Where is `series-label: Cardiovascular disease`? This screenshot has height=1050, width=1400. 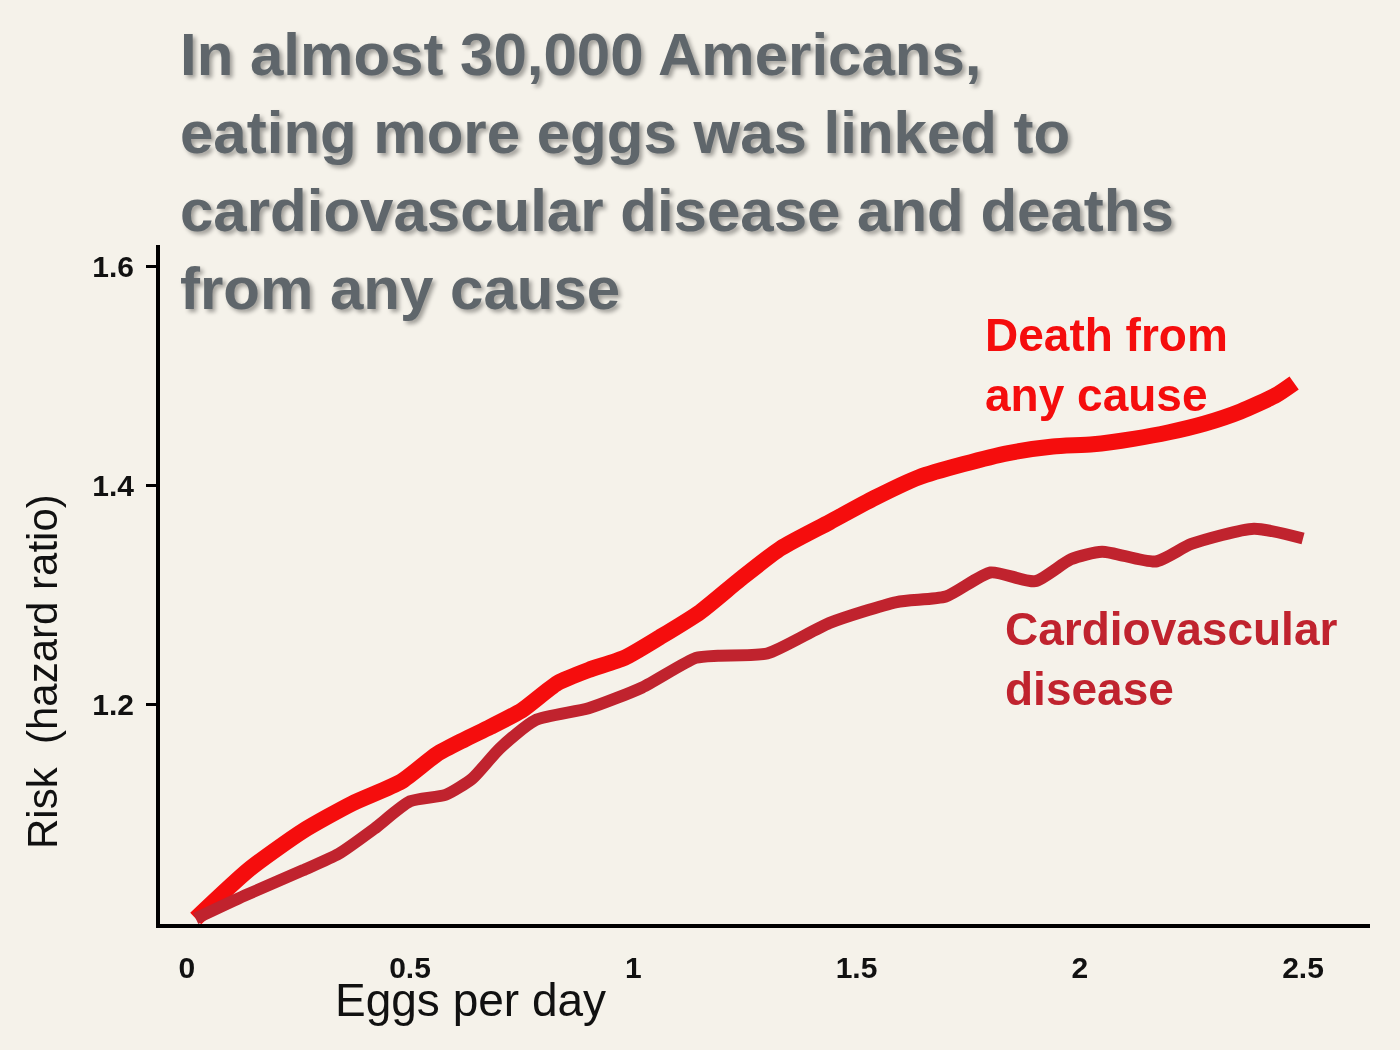 series-label: Cardiovascular disease is located at coordinates (1171, 659).